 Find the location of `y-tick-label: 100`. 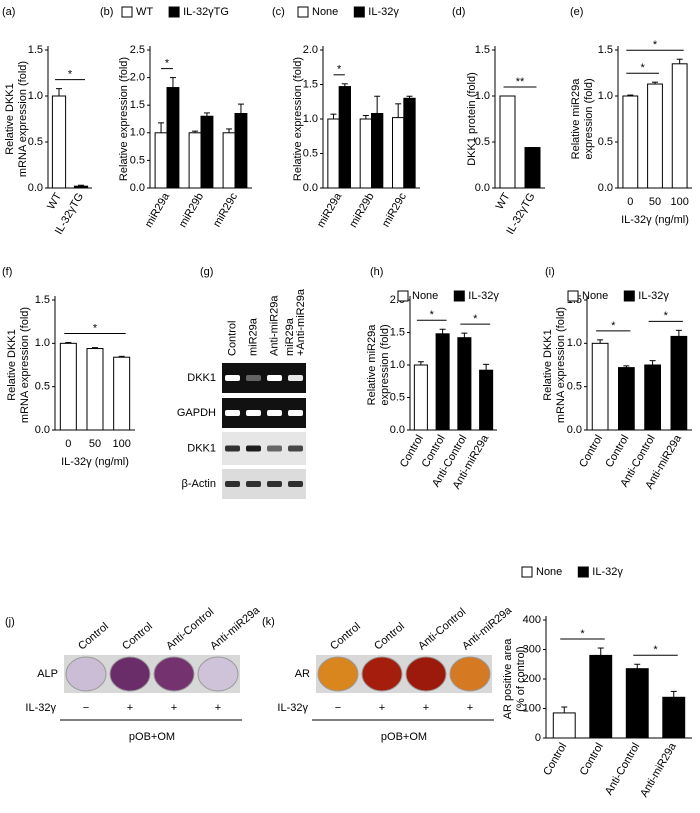

y-tick-label: 100 is located at coordinates (532, 708).